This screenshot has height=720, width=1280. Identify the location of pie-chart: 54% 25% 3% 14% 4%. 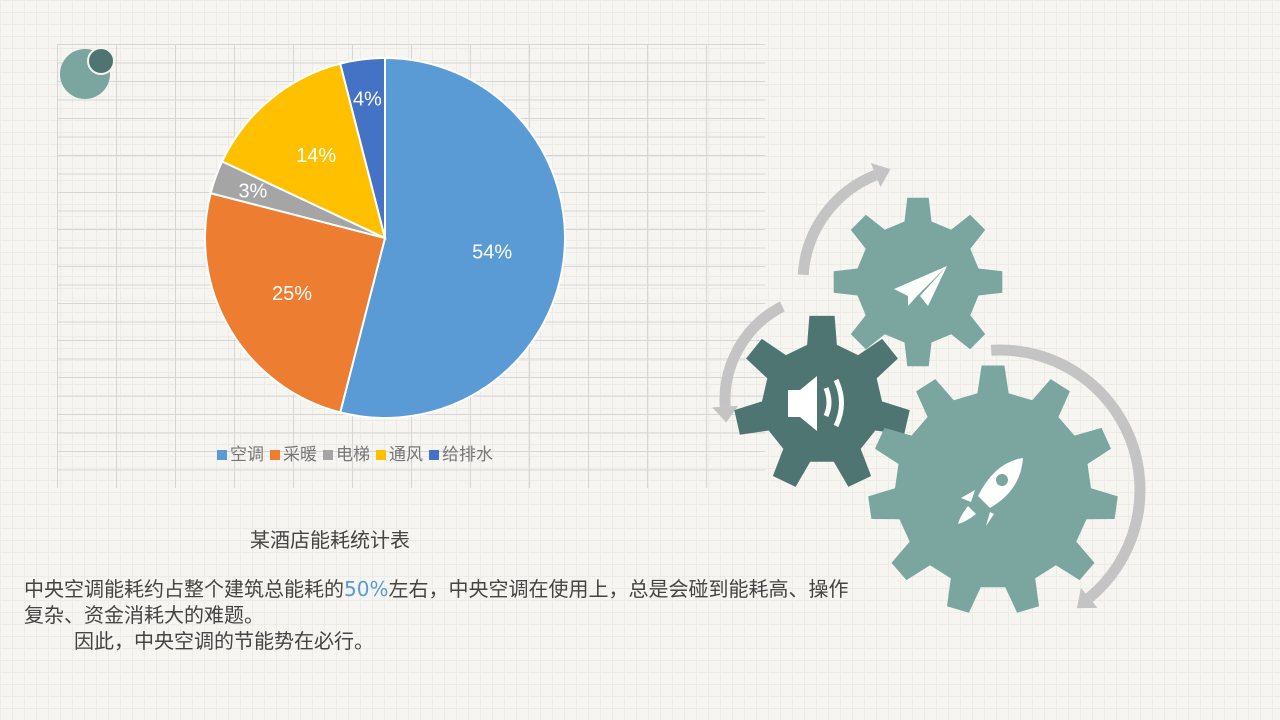
(385, 237).